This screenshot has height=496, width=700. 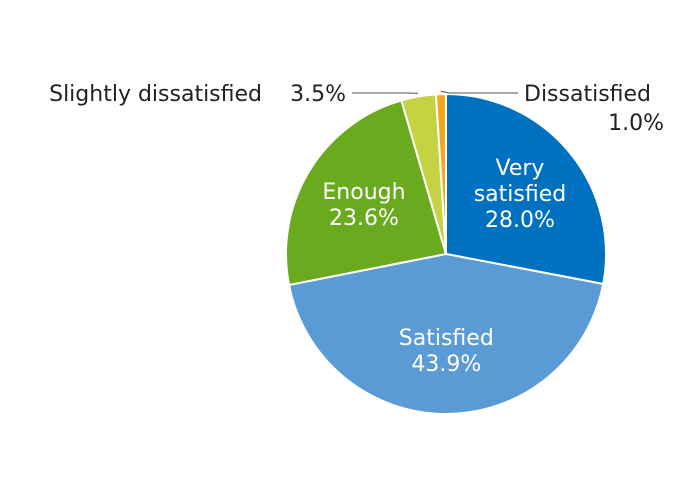 What do you see at coordinates (446, 364) in the screenshot?
I see `slice-label-satisfied-value: 43.9%` at bounding box center [446, 364].